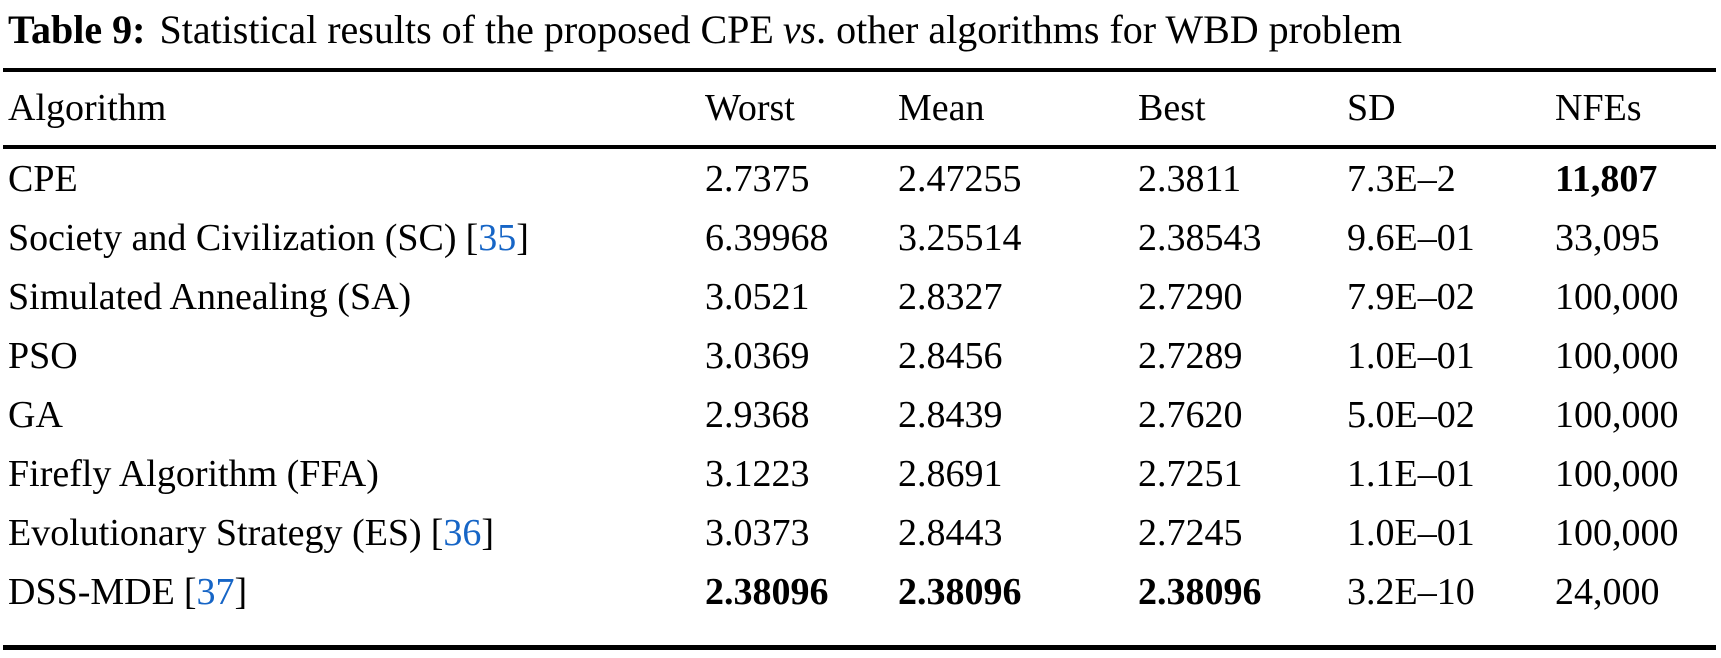  What do you see at coordinates (1200, 238) in the screenshot?
I see `cell-best: 2.38543` at bounding box center [1200, 238].